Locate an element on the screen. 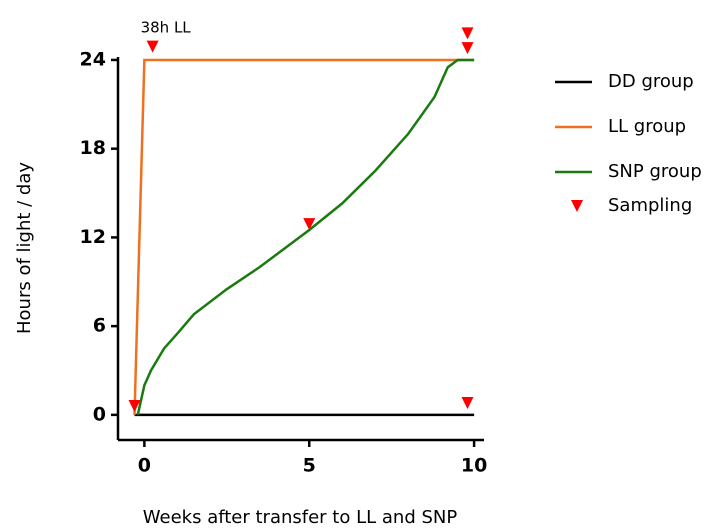 The width and height of the screenshot is (724, 528). y-tick-label: 6 is located at coordinates (99, 326).